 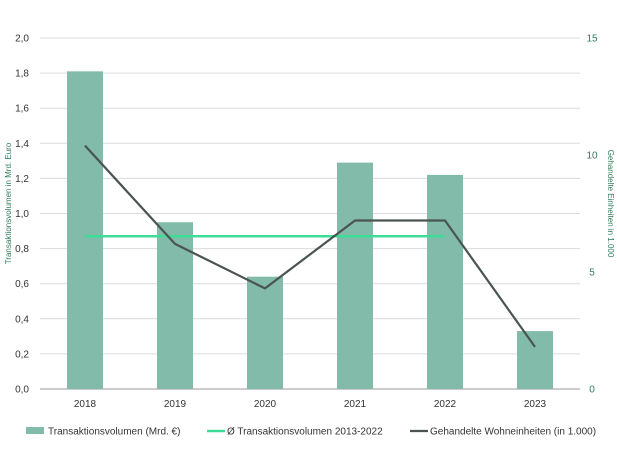 I want to click on legend-label-average: Ø Transaktionsvolumen 2013-2022, so click(x=305, y=432).